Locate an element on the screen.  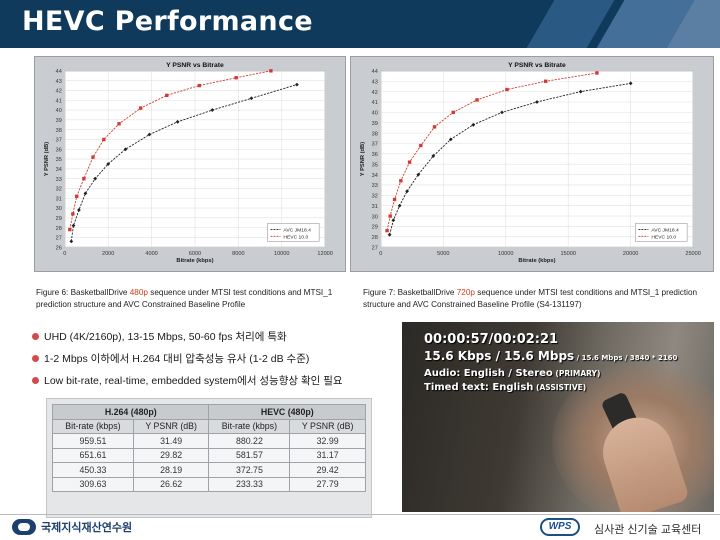
y-axis-label: Y PSNR (dB) is located at coordinates (363, 159).